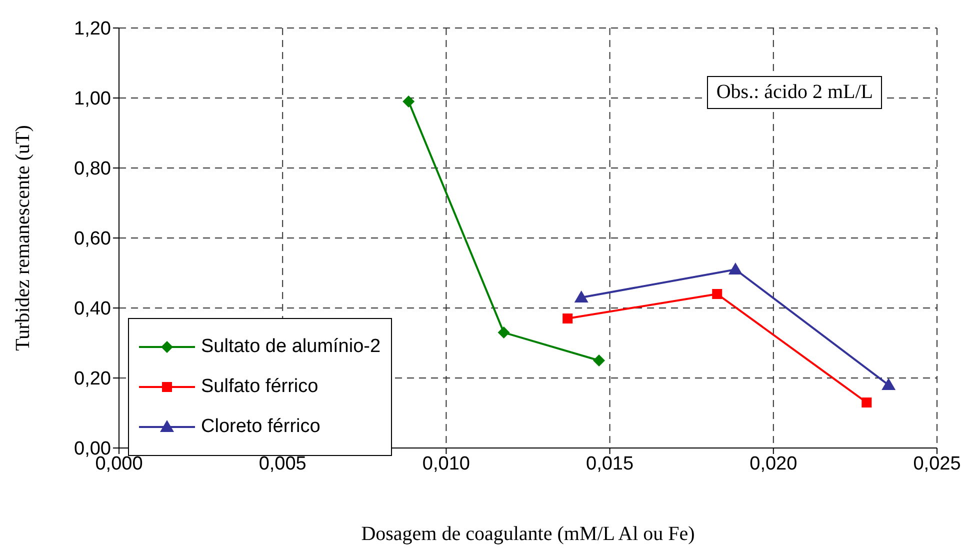 This screenshot has width=972, height=558. What do you see at coordinates (259, 387) in the screenshot?
I see `legend-label: Sulfato férrico` at bounding box center [259, 387].